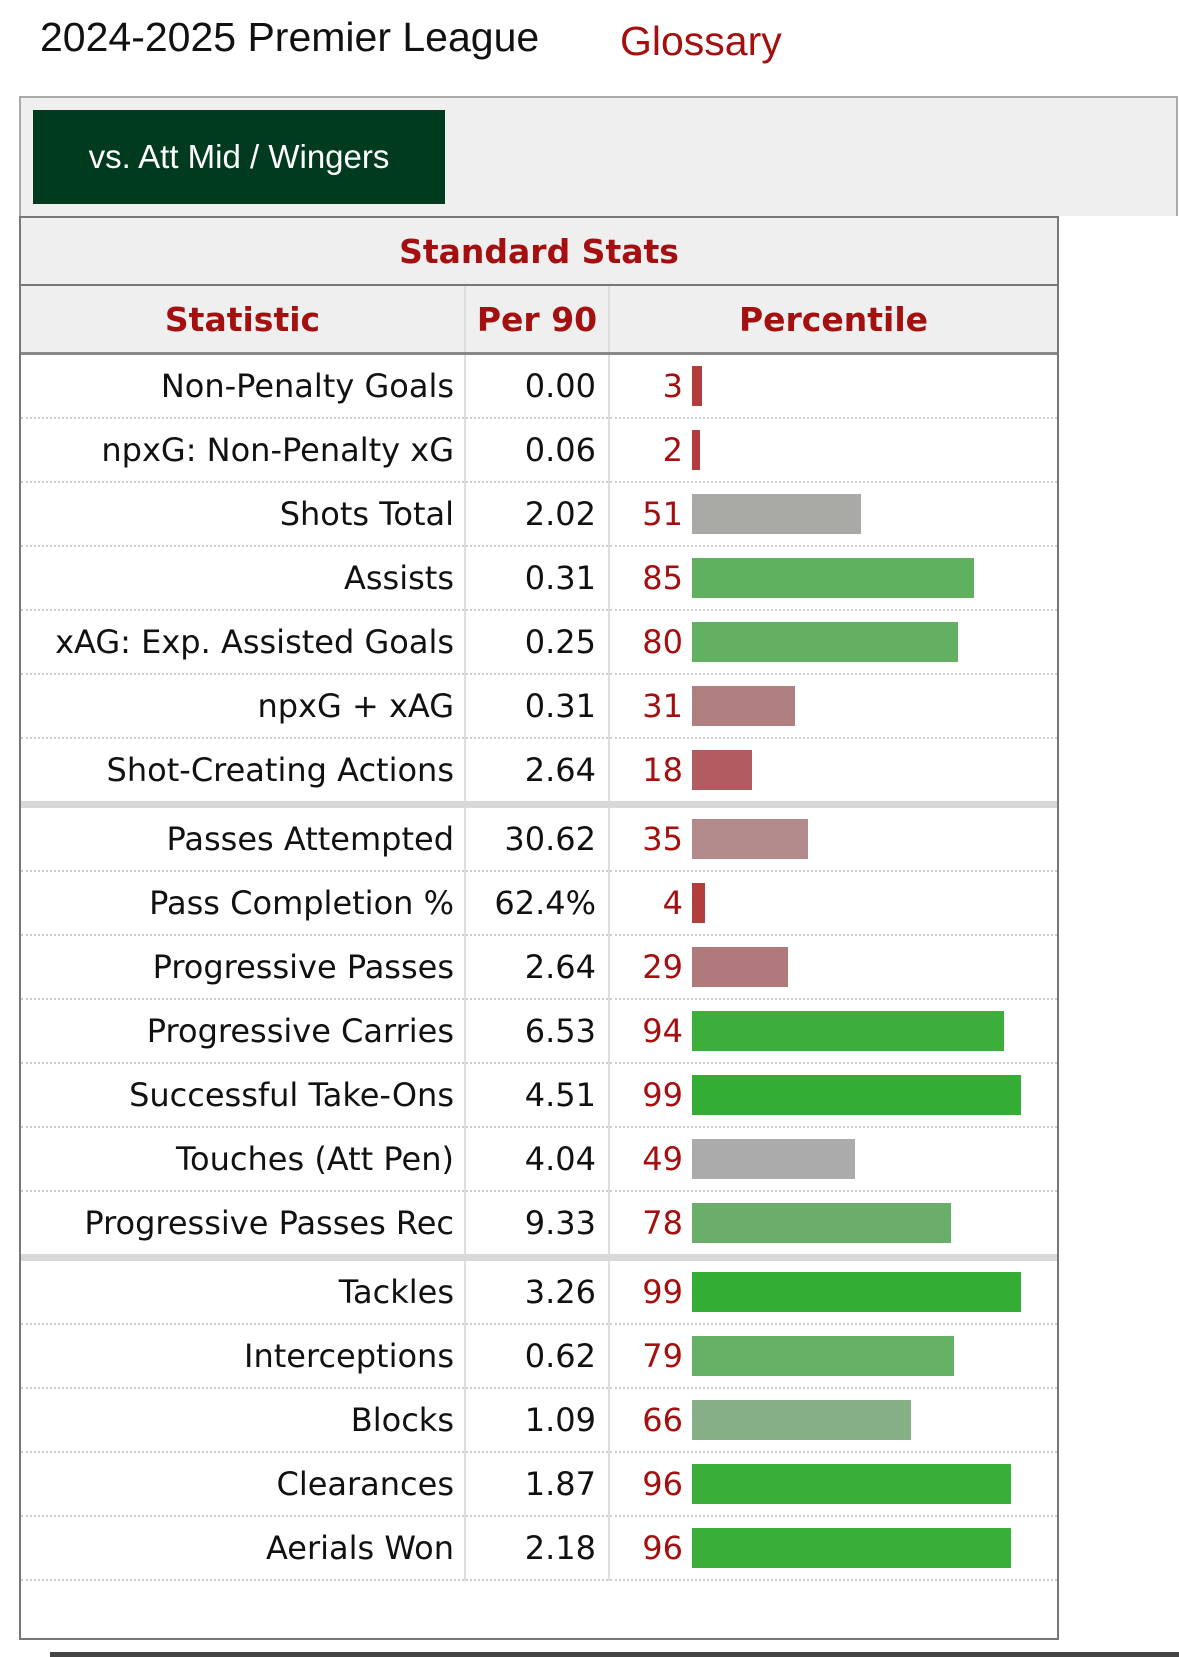 This screenshot has height=1657, width=1179. Describe the element at coordinates (832, 773) in the screenshot. I see `percentile-cell: 18` at that location.